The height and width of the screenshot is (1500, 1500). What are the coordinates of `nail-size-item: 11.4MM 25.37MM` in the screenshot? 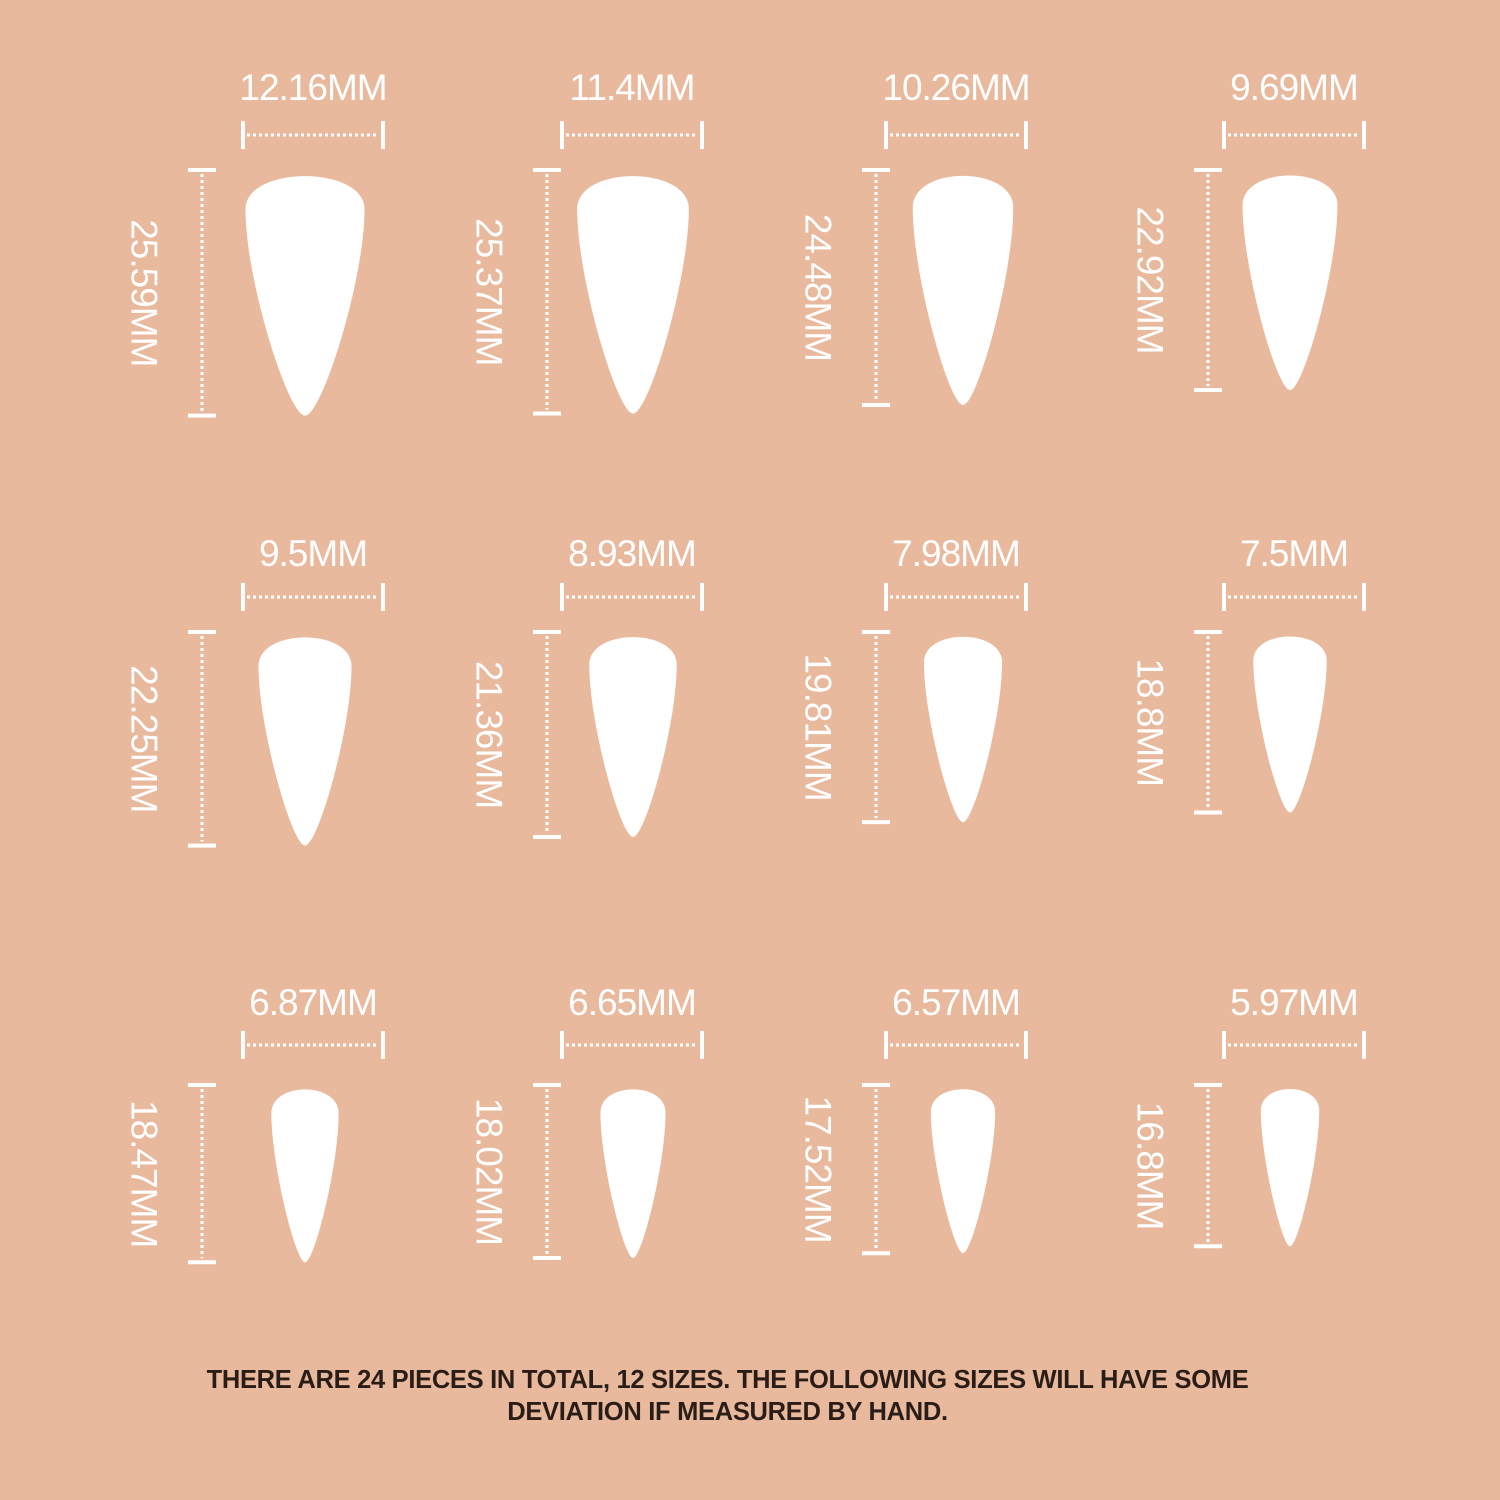 It's located at (586, 241).